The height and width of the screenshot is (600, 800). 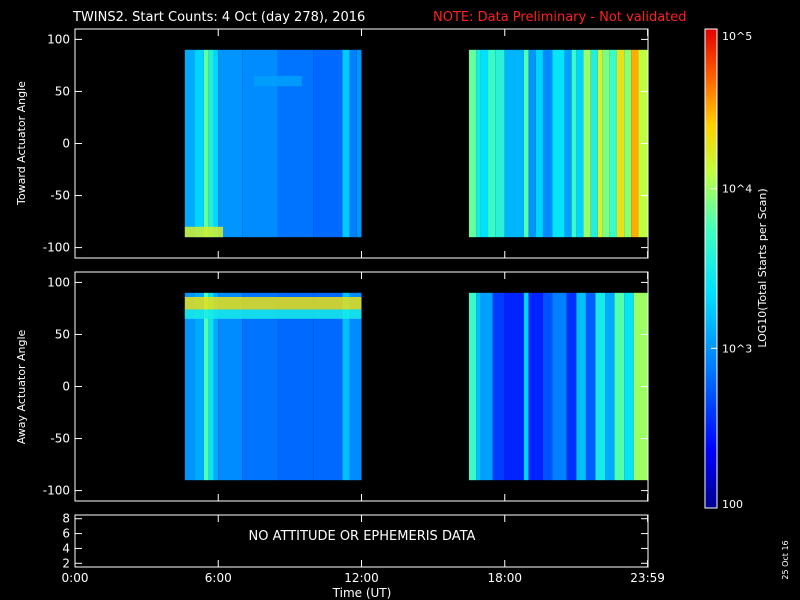 I want to click on away-ytick-label: -100, so click(x=56, y=491).